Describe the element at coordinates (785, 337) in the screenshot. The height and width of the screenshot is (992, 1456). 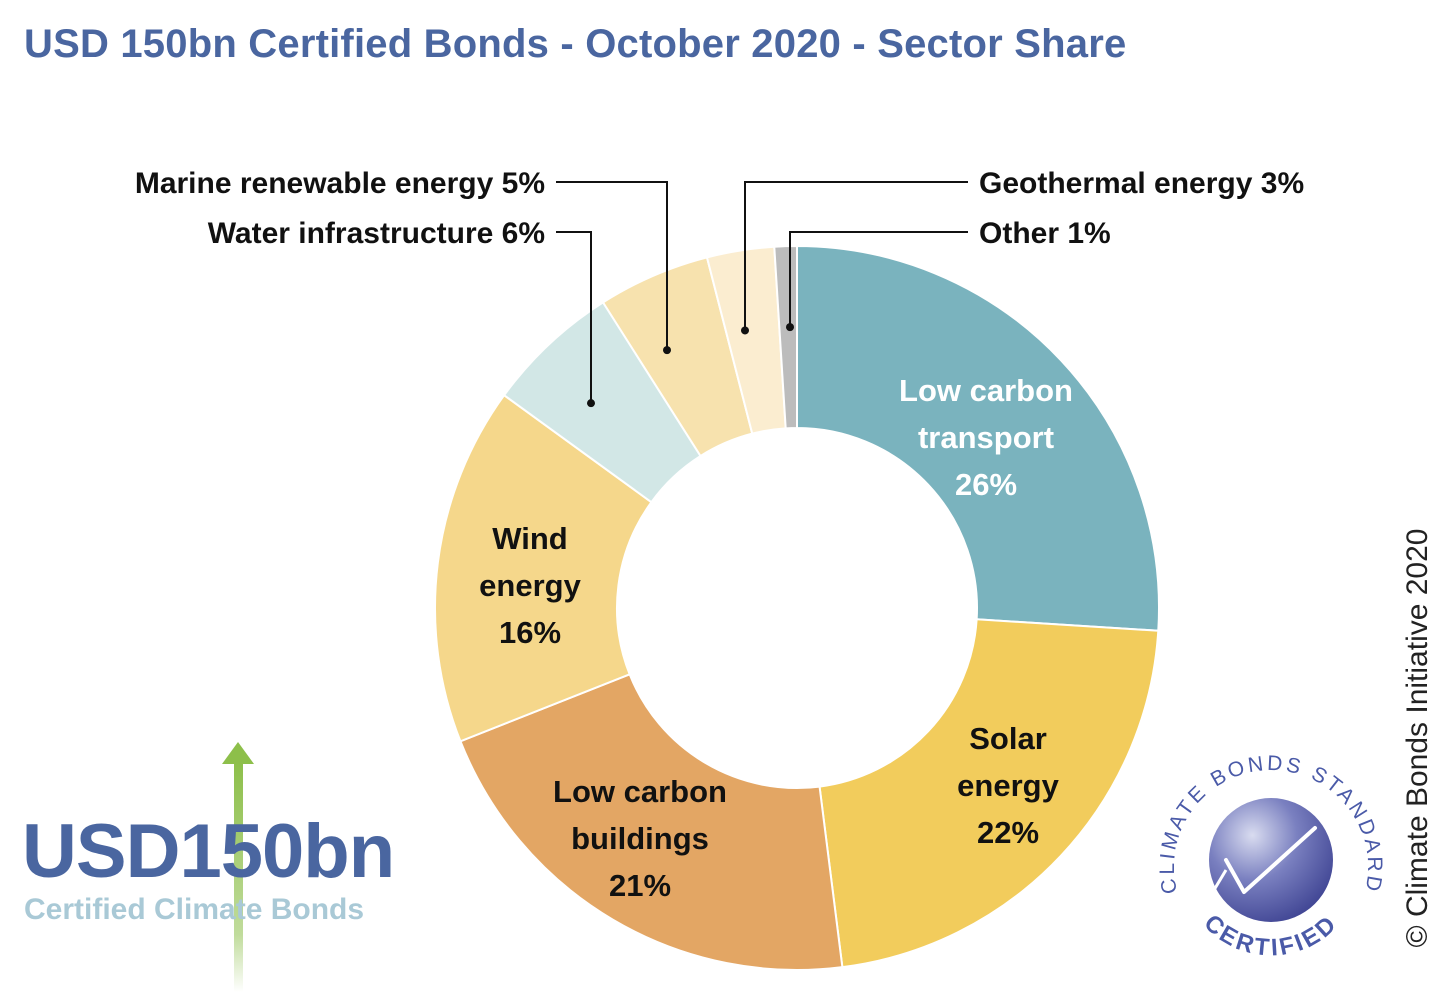
I see `slice-other` at that location.